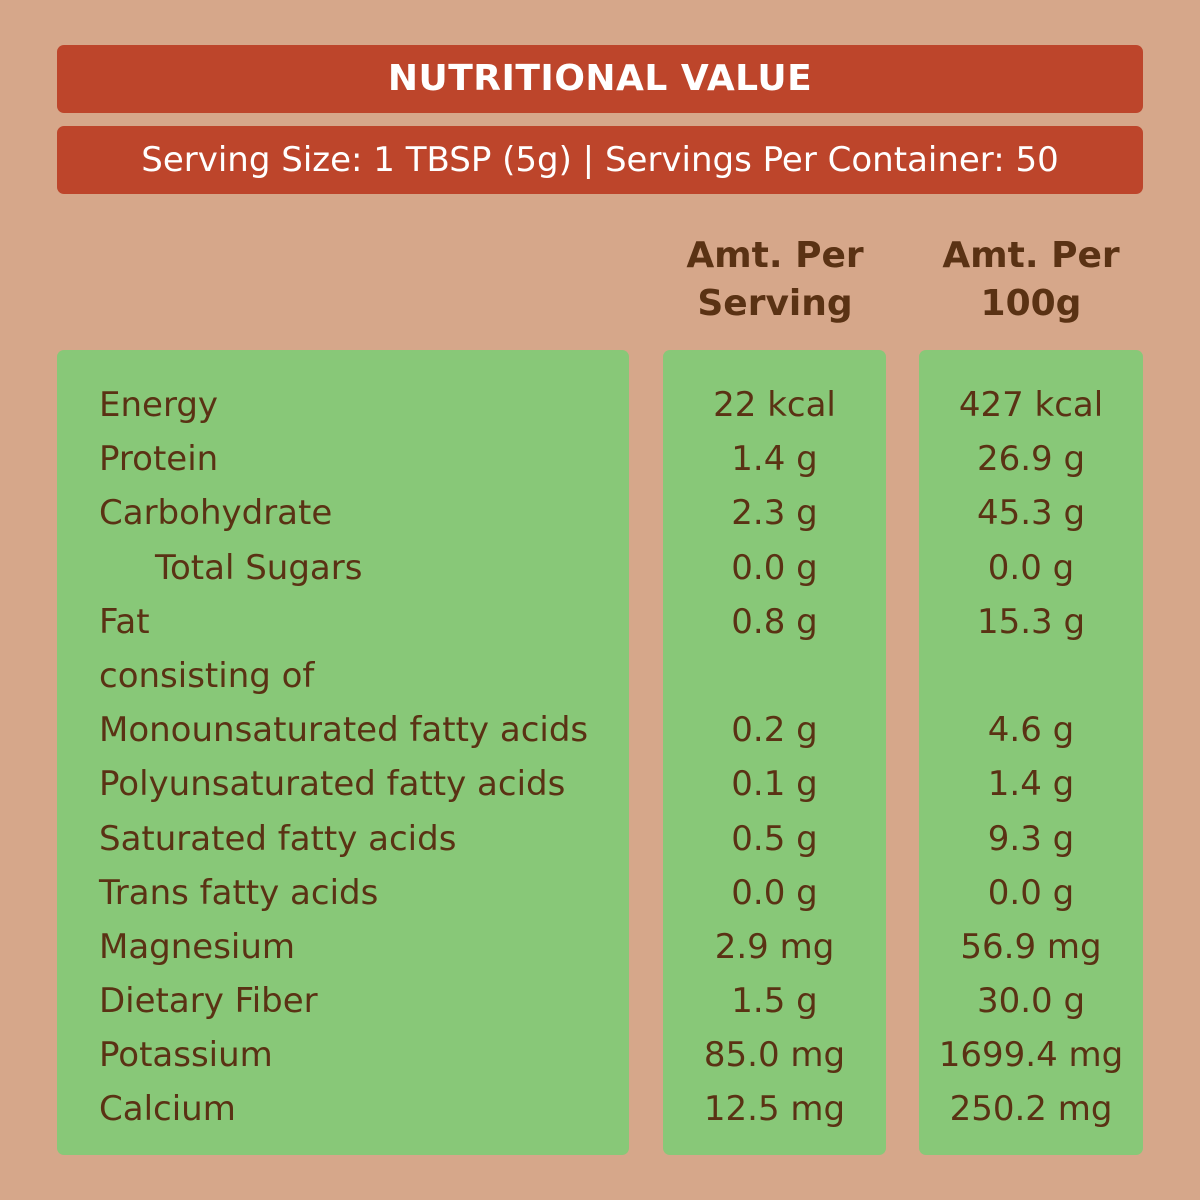  Describe the element at coordinates (774, 459) in the screenshot. I see `per-serving-value: 1.4 g` at that location.